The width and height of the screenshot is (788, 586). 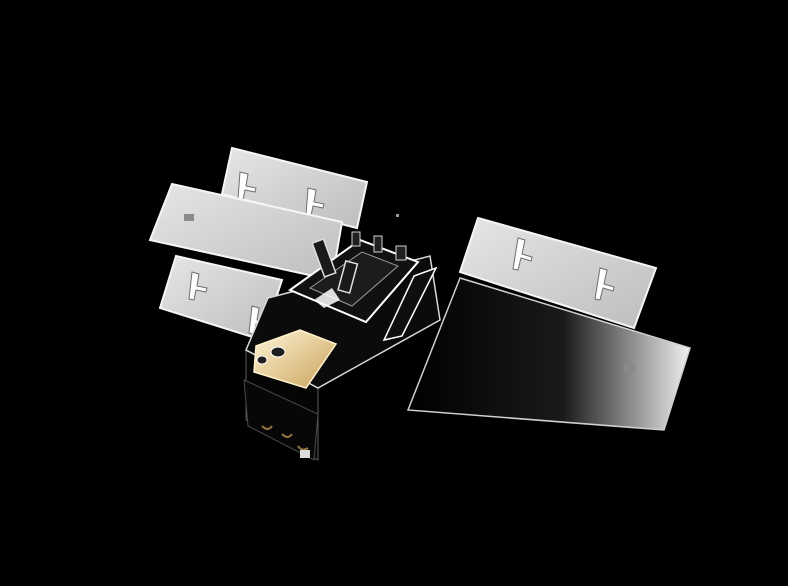 I want to click on right-solar-array, so click(x=548, y=323).